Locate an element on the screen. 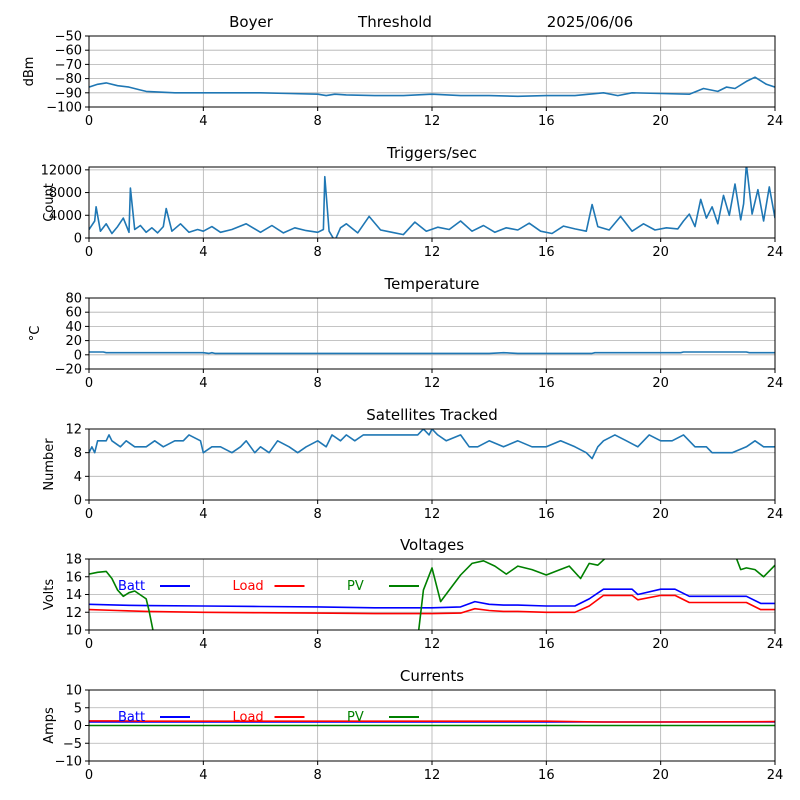  y-tick-label: 4000 is located at coordinates (65, 216).